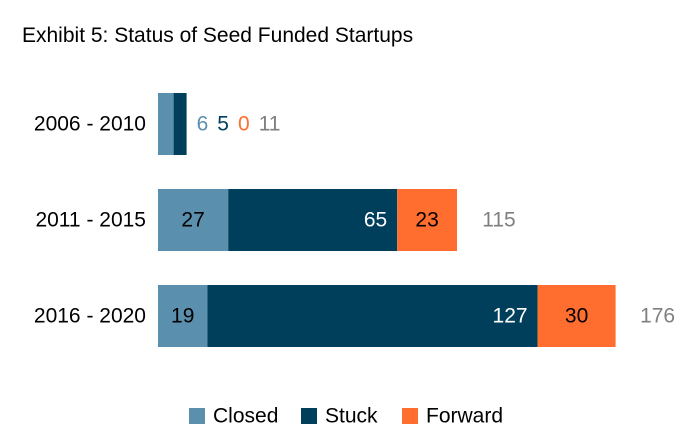 Image resolution: width=700 pixels, height=433 pixels. Describe the element at coordinates (372, 316) in the screenshot. I see `bar-stuck-2016-2020` at that location.